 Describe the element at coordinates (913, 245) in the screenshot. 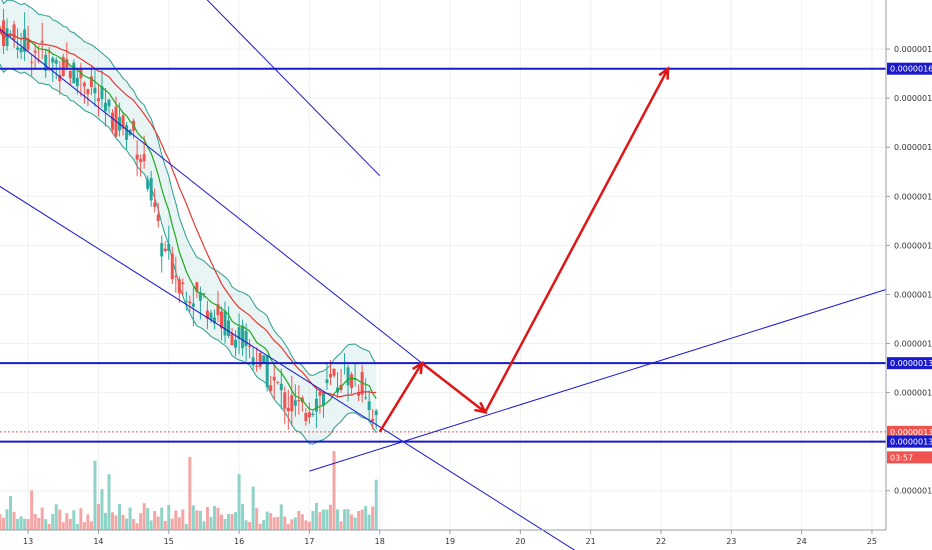

I see `y-tick-label: 0.00000150` at that location.